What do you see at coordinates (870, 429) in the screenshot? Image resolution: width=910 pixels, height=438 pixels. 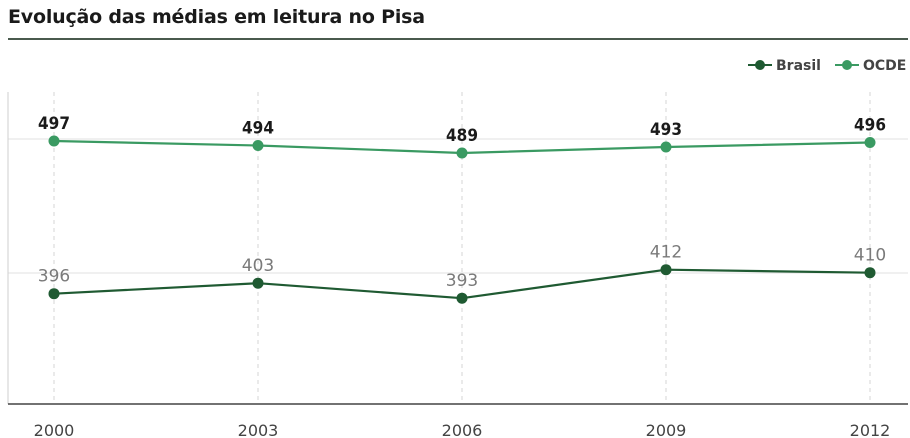 I see `x-tick-label-2012: 2012` at bounding box center [870, 429].